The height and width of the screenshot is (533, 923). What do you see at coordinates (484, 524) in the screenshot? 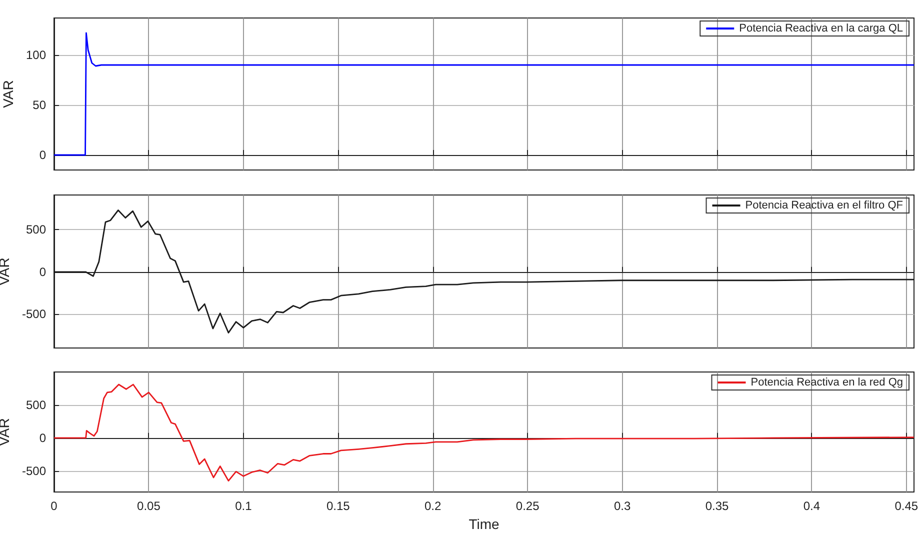
I see `x-axis-title: Time` at bounding box center [484, 524].